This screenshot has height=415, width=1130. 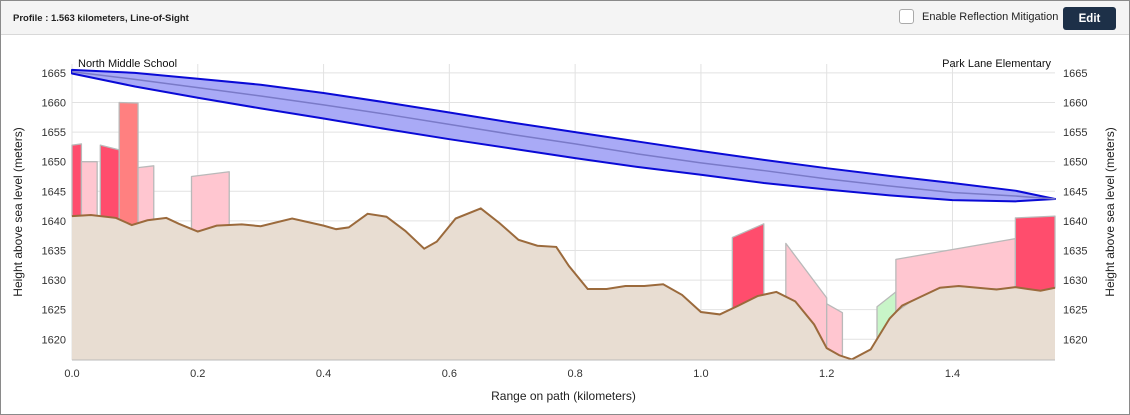 I want to click on reflection-mitigation-toggle: Enable Reflection Mitigation, so click(x=978, y=16).